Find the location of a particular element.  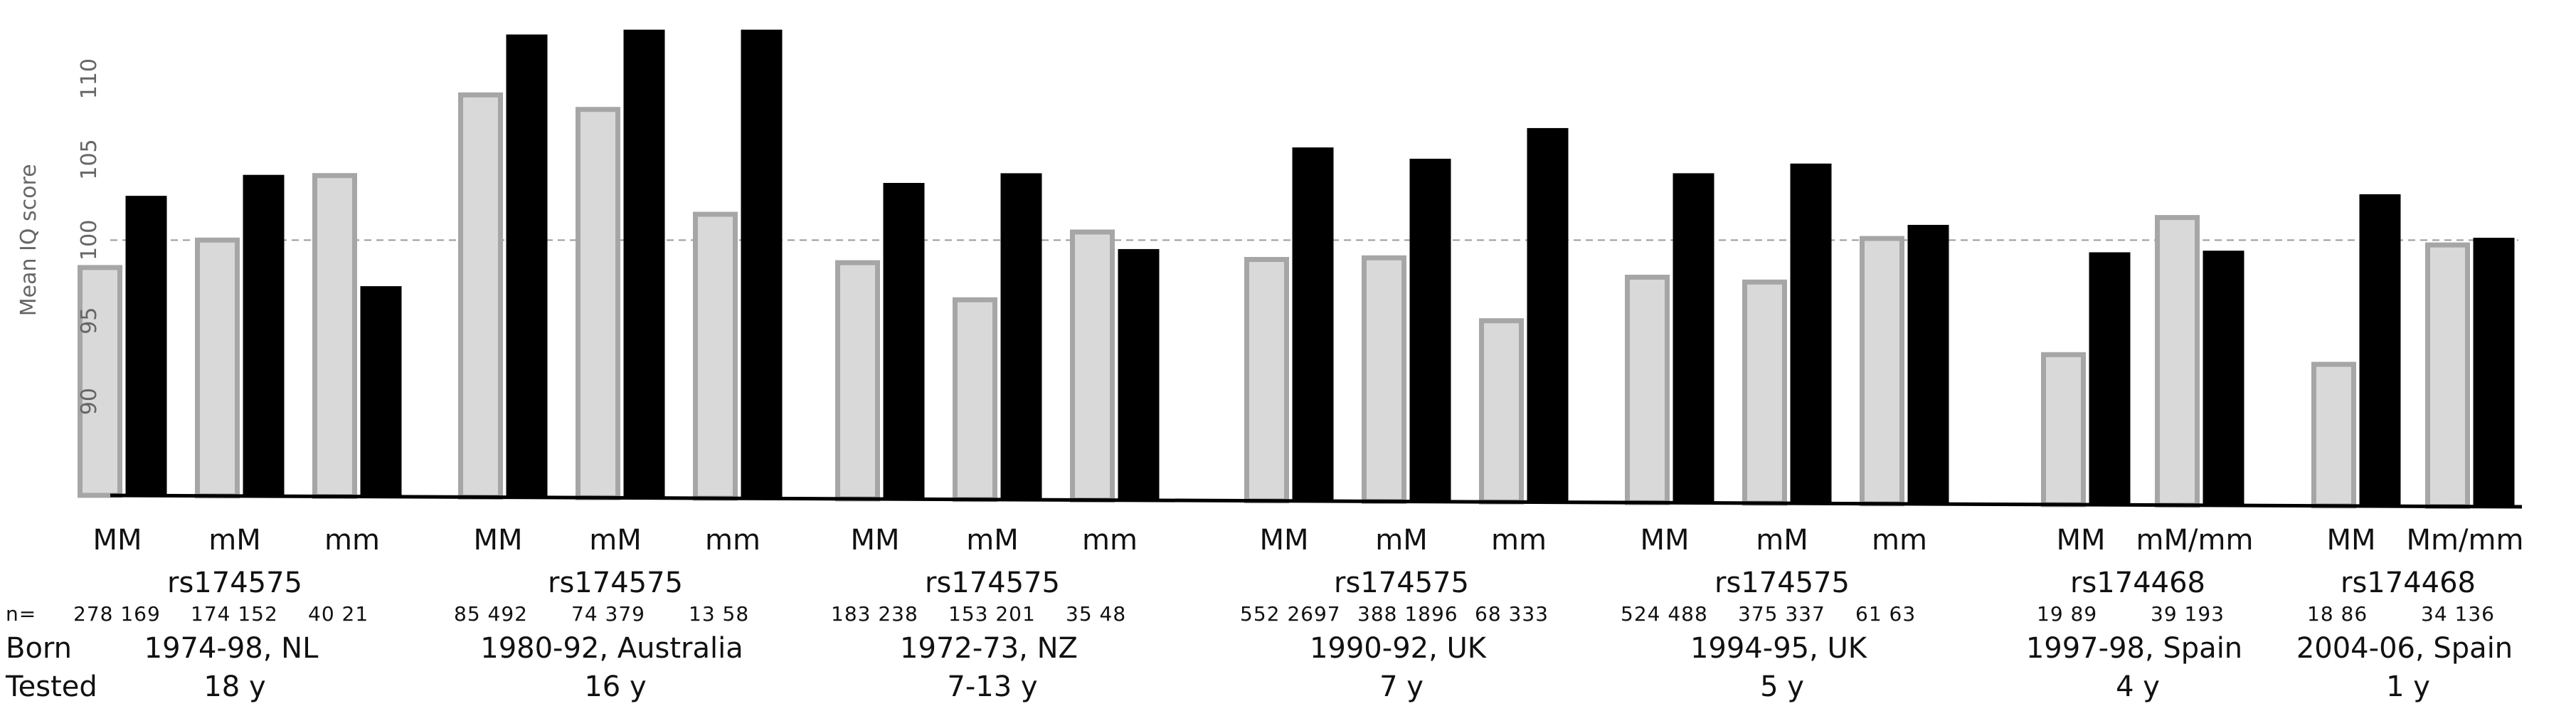

x-axis-baseline is located at coordinates (1316, 501).